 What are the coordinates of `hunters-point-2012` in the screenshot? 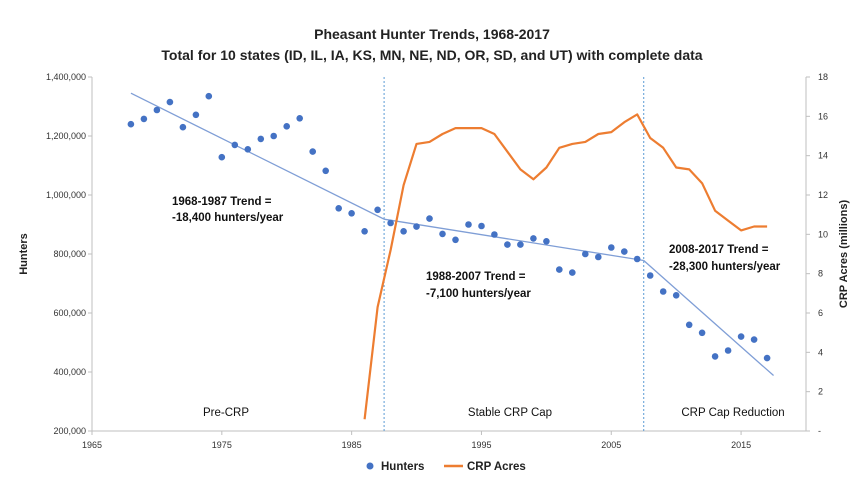 It's located at (702, 333).